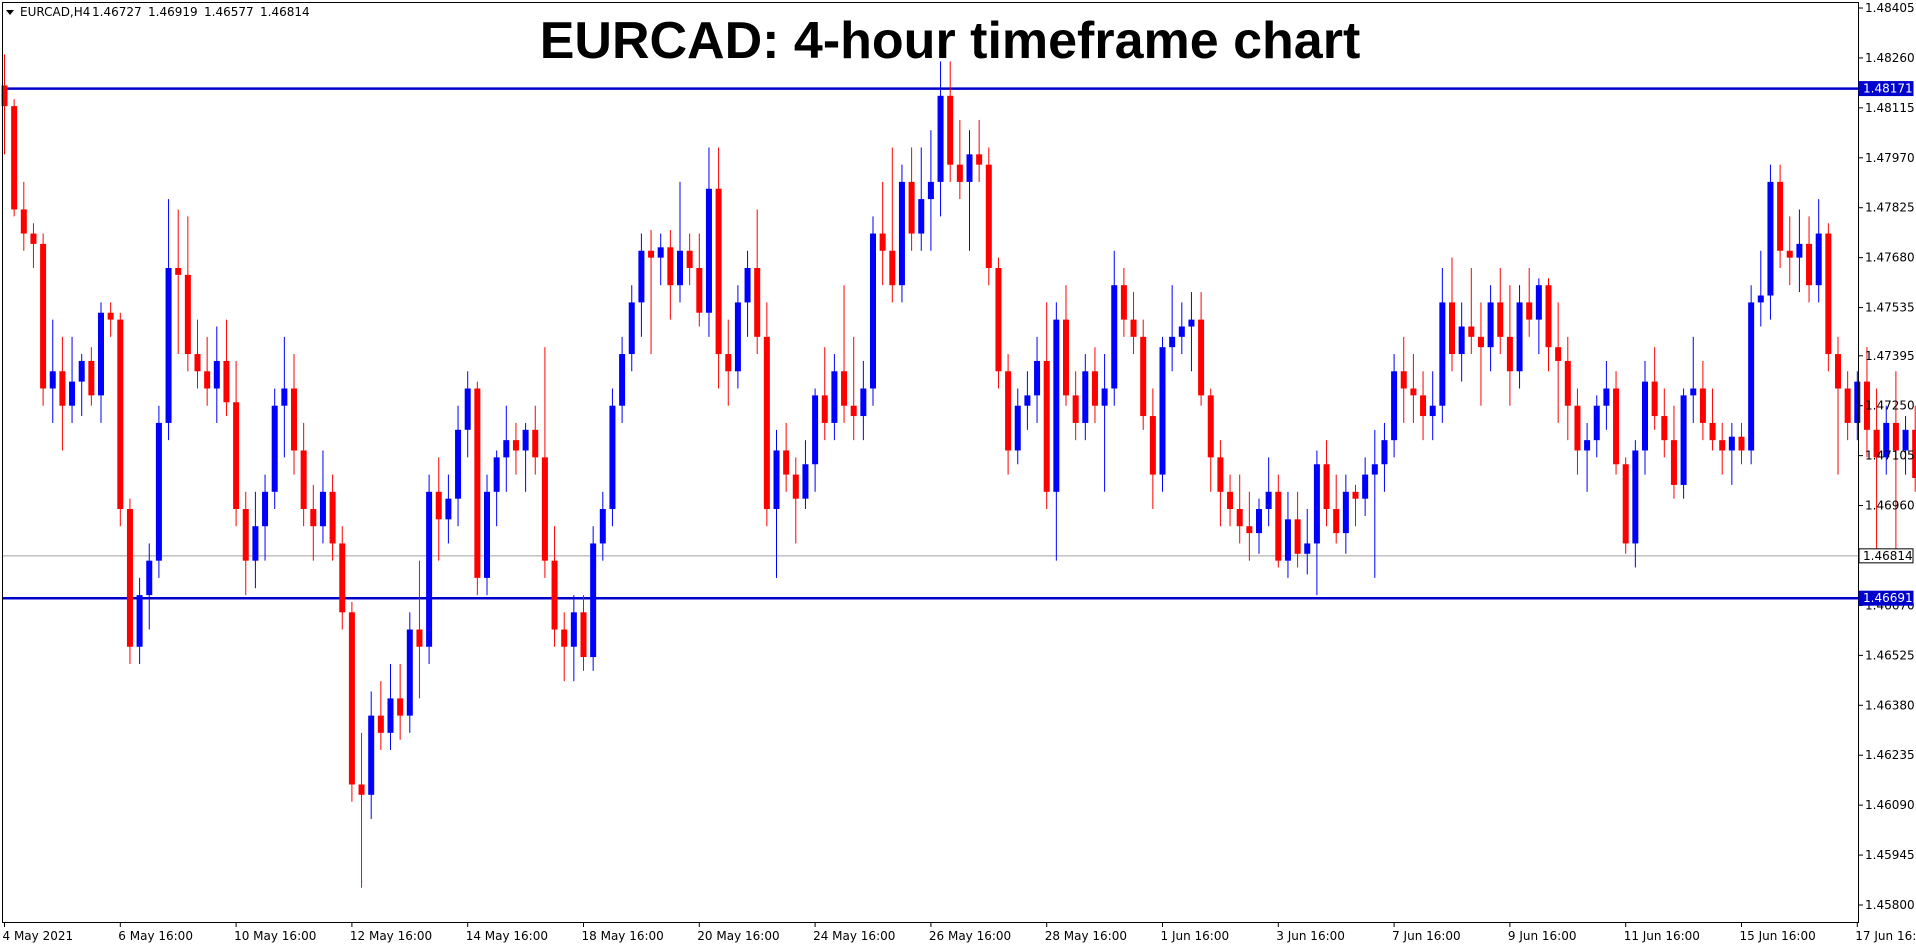  Describe the element at coordinates (1890, 506) in the screenshot. I see `y-tick-label: 1.46960` at that location.